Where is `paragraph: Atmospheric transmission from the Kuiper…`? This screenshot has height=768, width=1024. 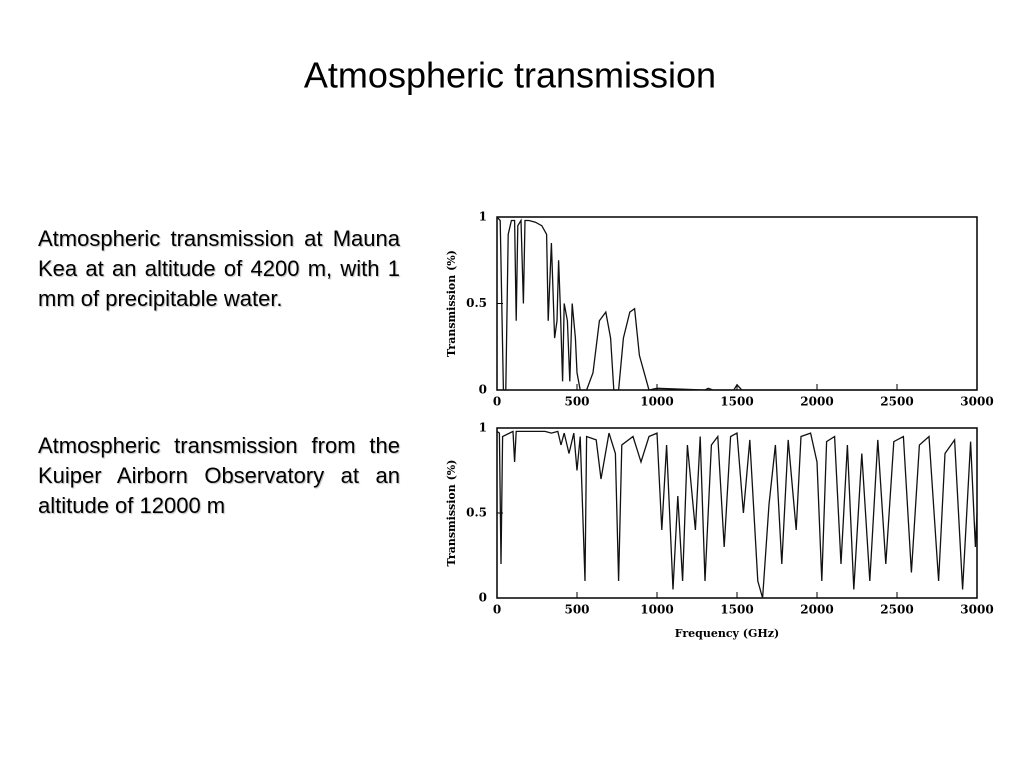 paragraph: Atmospheric transmission from the Kuiper… is located at coordinates (219, 475).